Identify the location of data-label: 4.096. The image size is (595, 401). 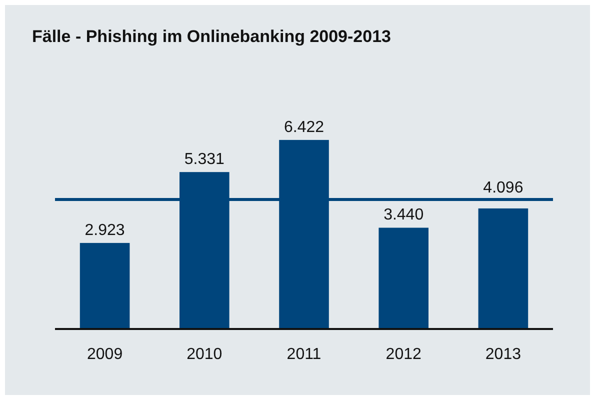
(503, 187).